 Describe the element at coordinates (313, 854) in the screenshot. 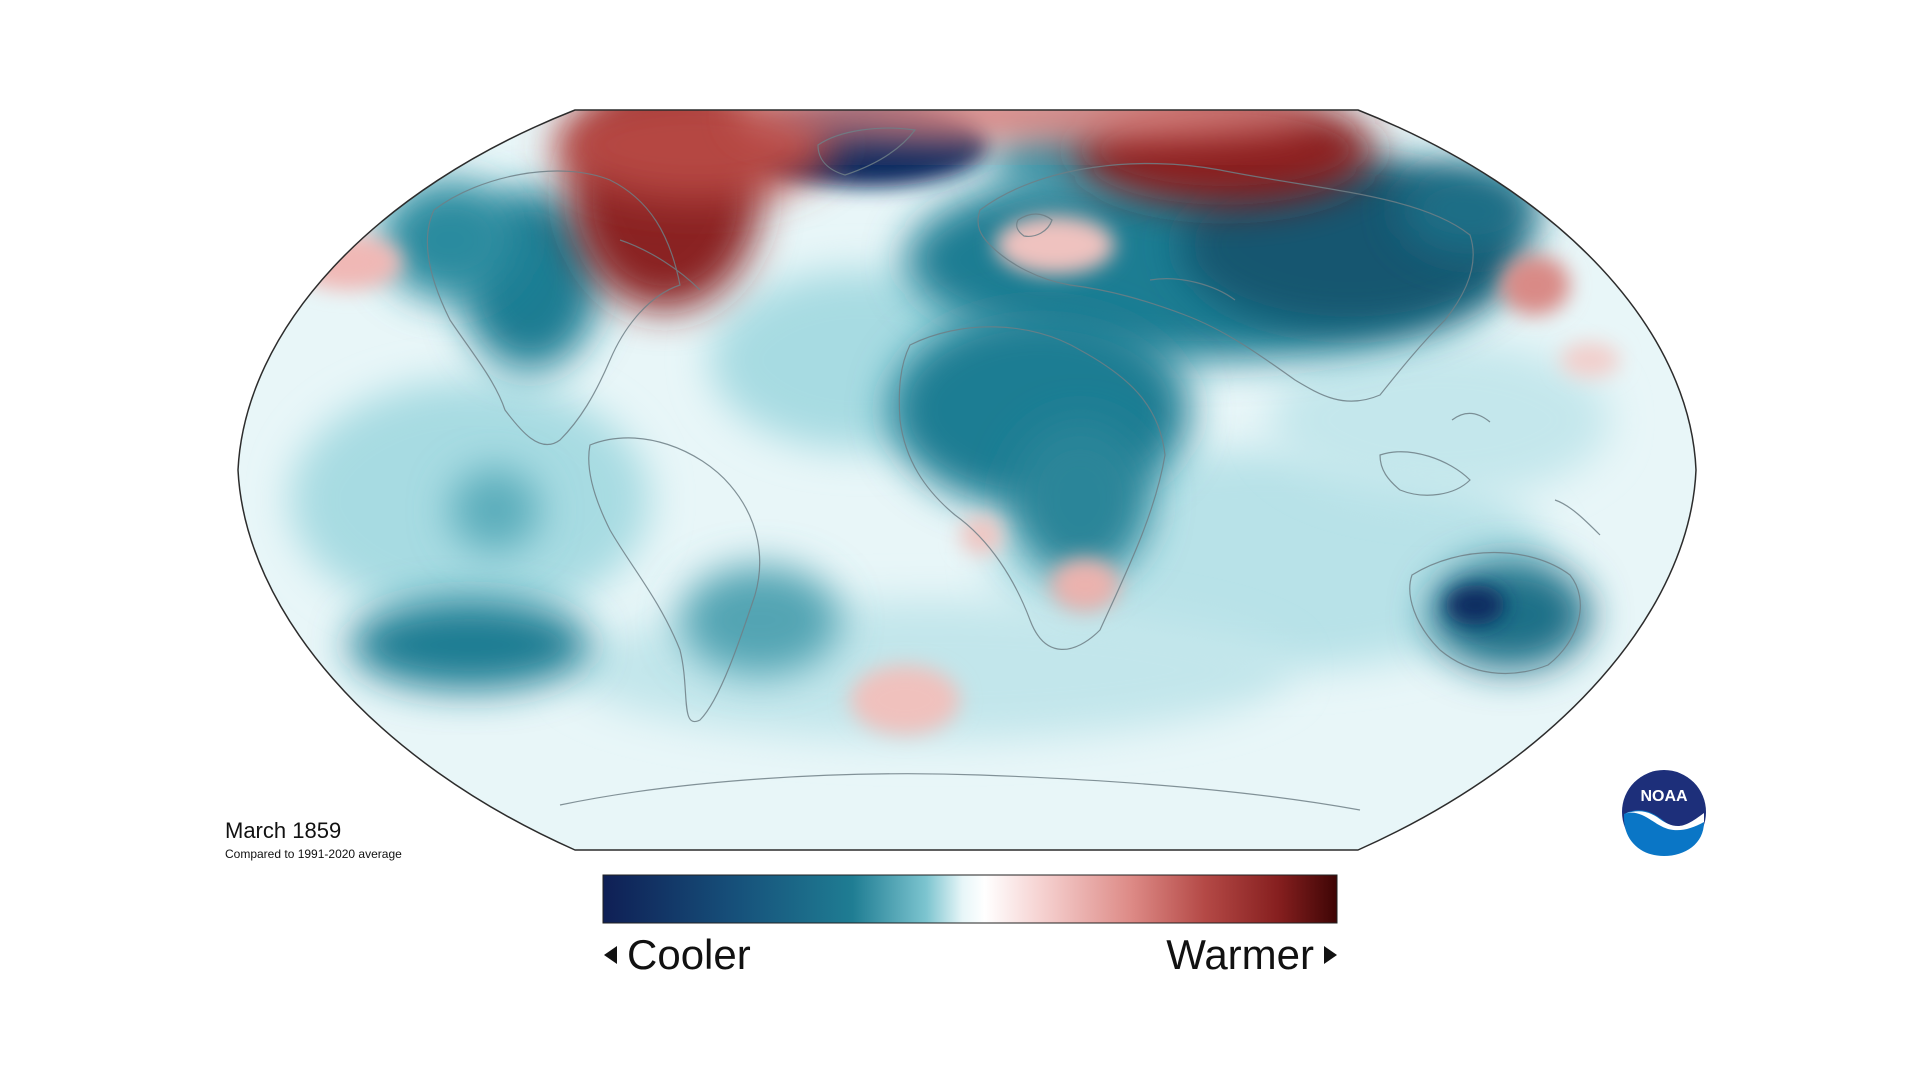

I see `map-subtitle: Compared to 1991-2020 average` at that location.